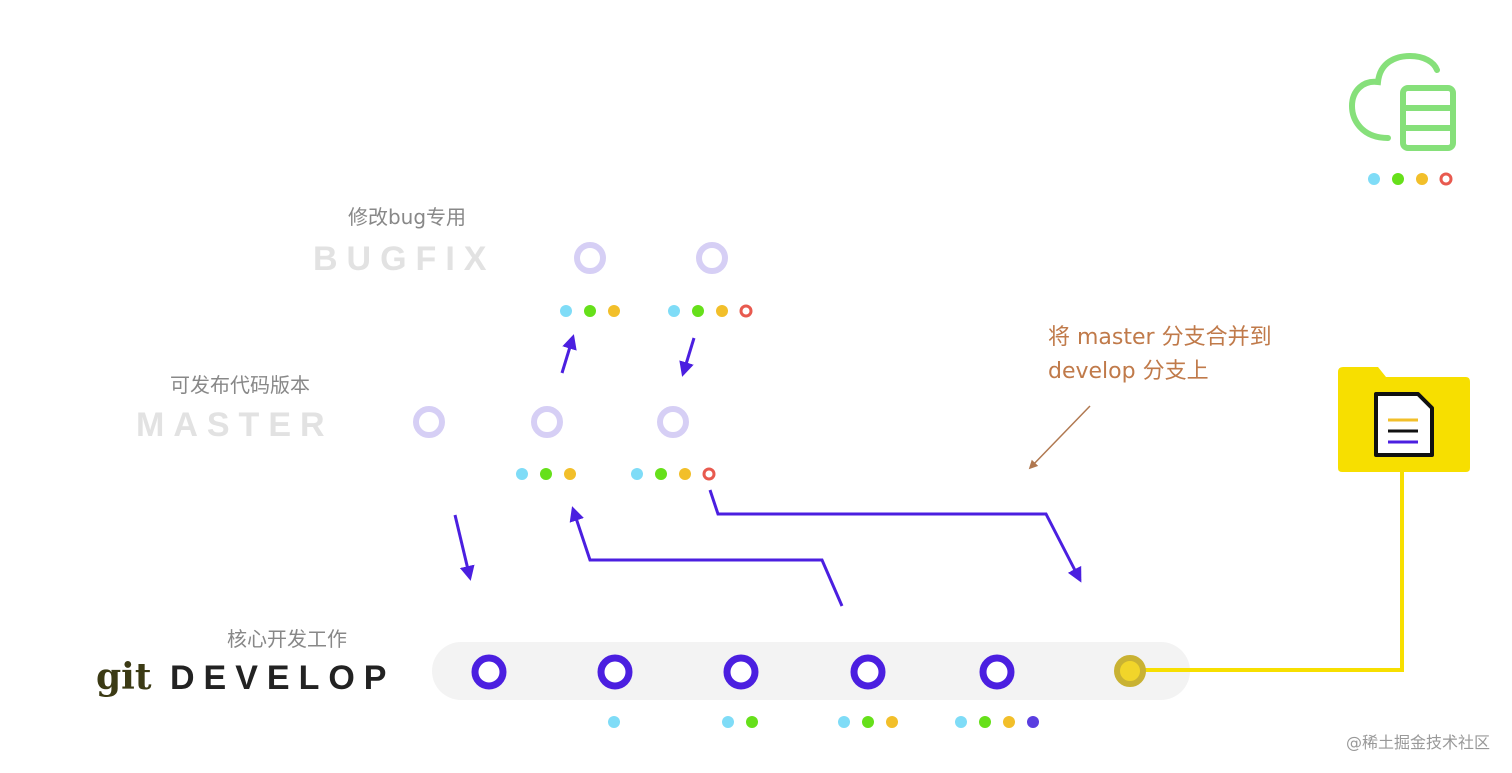 This screenshot has width=1512, height=773. What do you see at coordinates (1410, 179) in the screenshot?
I see `commit-dots-cloud` at bounding box center [1410, 179].